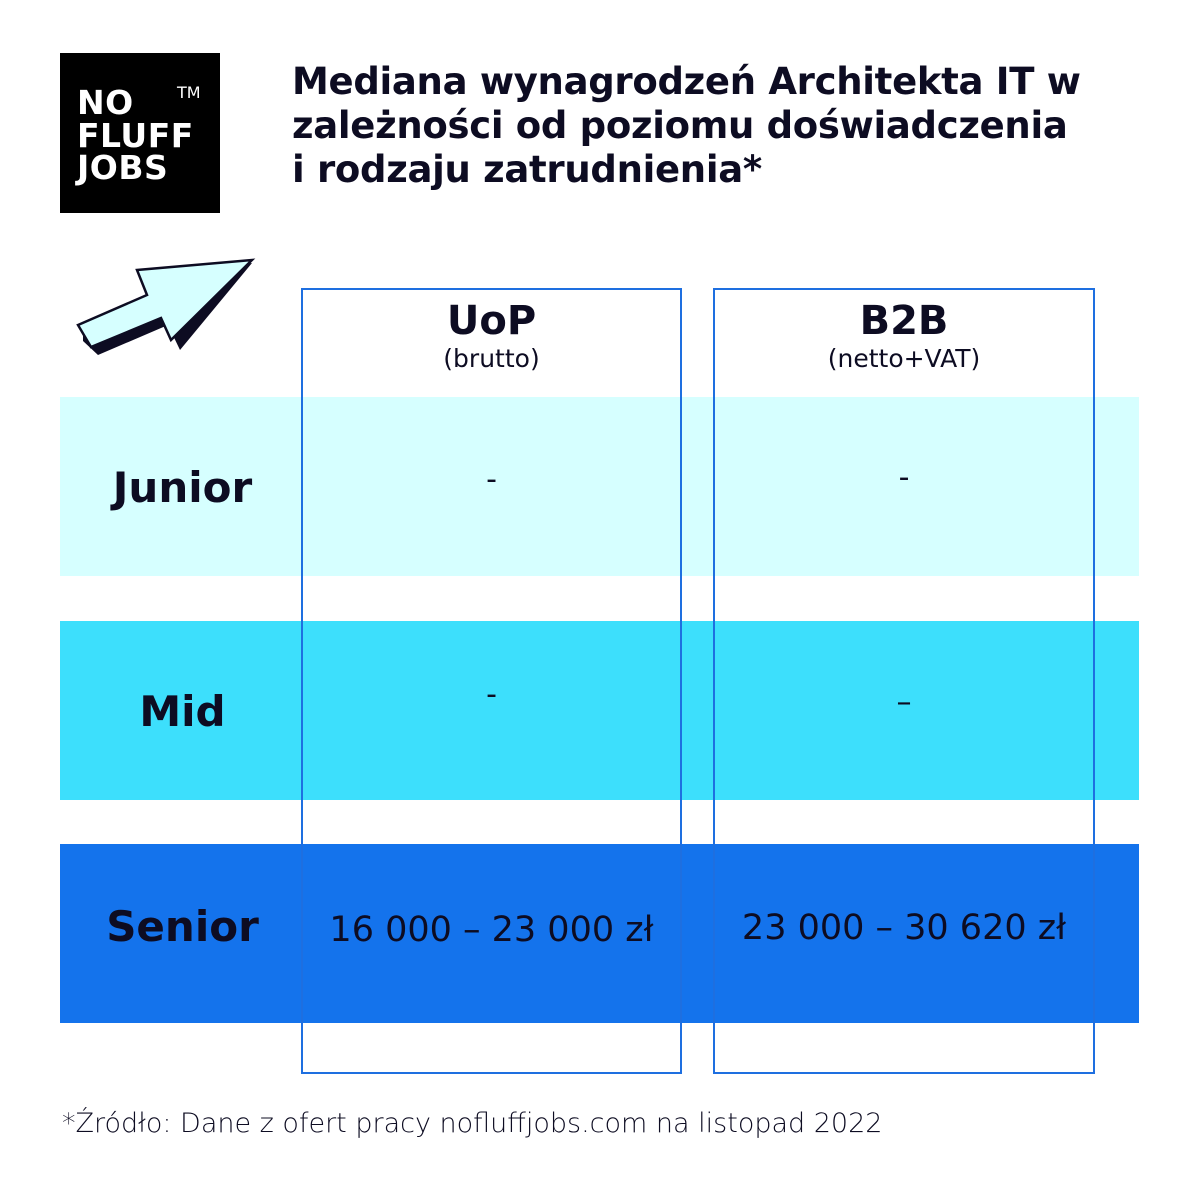  Describe the element at coordinates (166, 306) in the screenshot. I see `arrow-up-right-icon` at that location.